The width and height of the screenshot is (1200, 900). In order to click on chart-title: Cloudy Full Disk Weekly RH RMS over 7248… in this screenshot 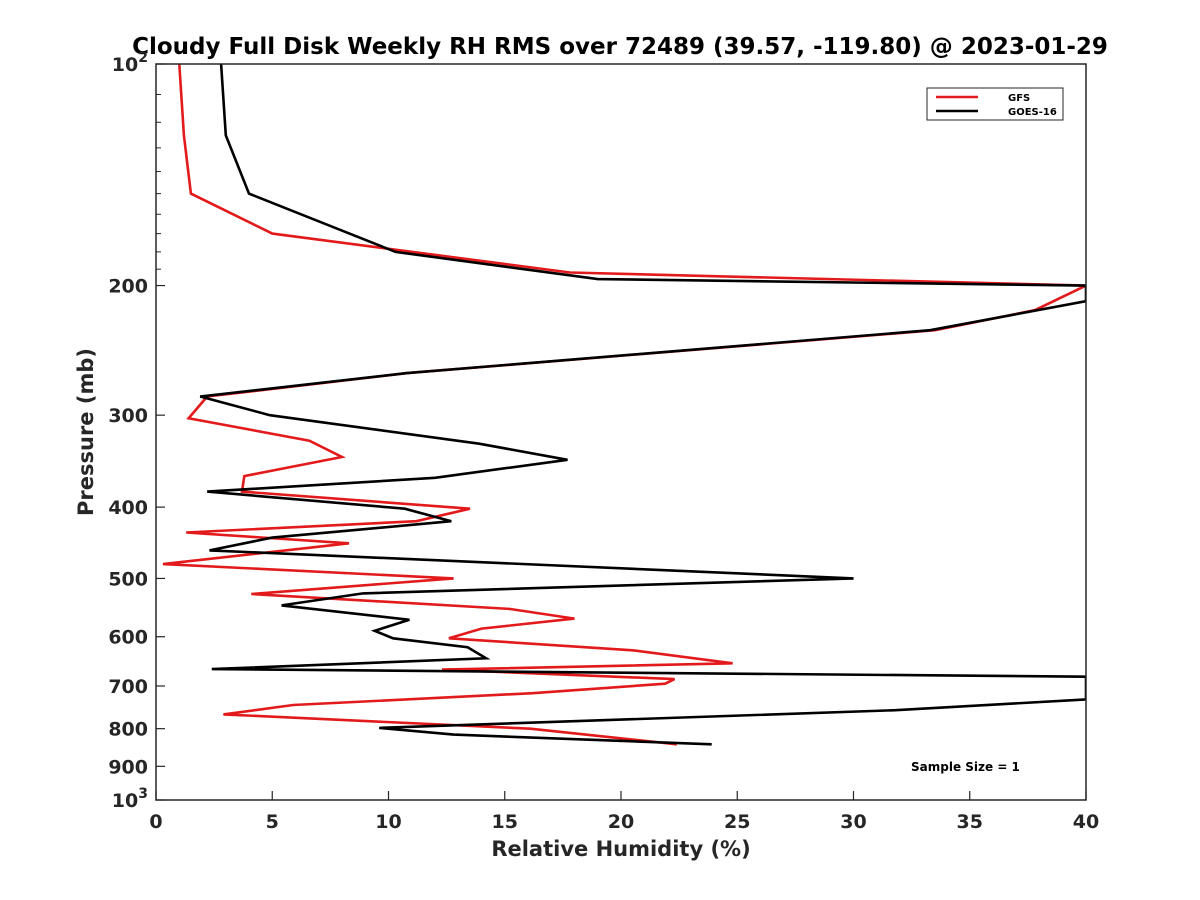, I will do `click(620, 47)`.